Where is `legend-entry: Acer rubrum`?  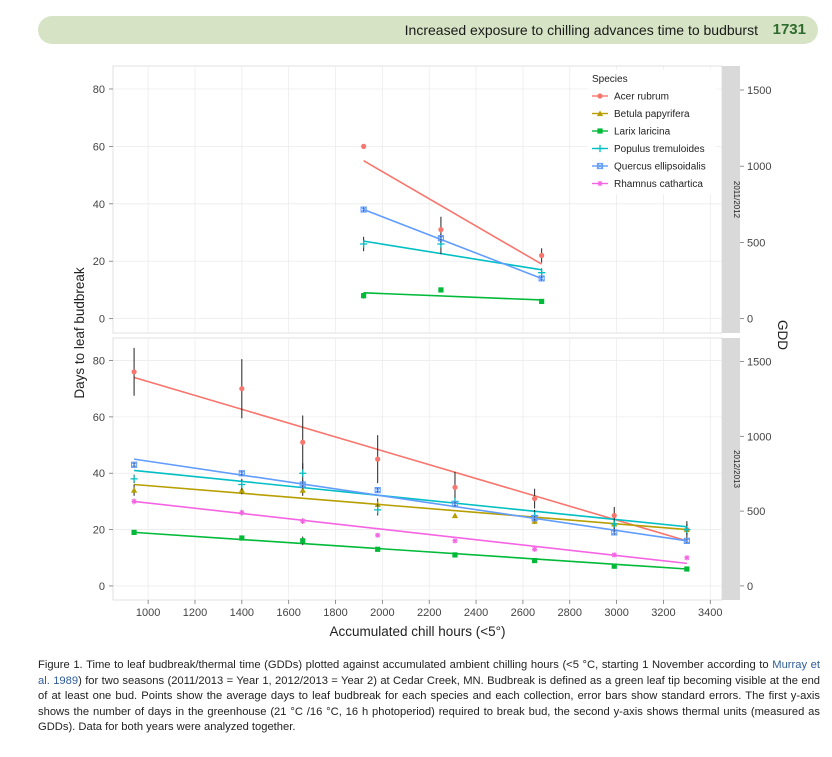
legend-entry: Acer rubrum is located at coordinates (641, 97).